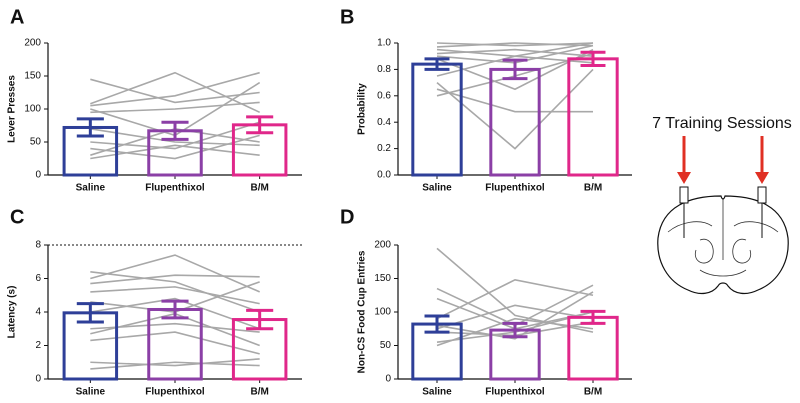 This screenshot has height=403, width=800. What do you see at coordinates (38, 245) in the screenshot?
I see `y-tick-label: 8` at bounding box center [38, 245].